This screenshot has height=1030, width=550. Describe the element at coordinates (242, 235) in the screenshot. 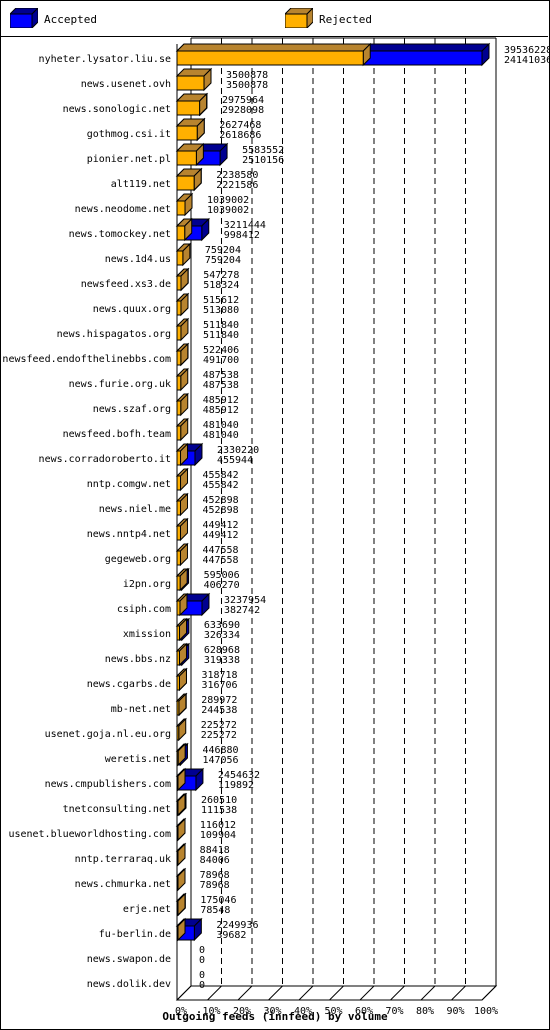

I see `data-label-rejected: 998412` at that location.